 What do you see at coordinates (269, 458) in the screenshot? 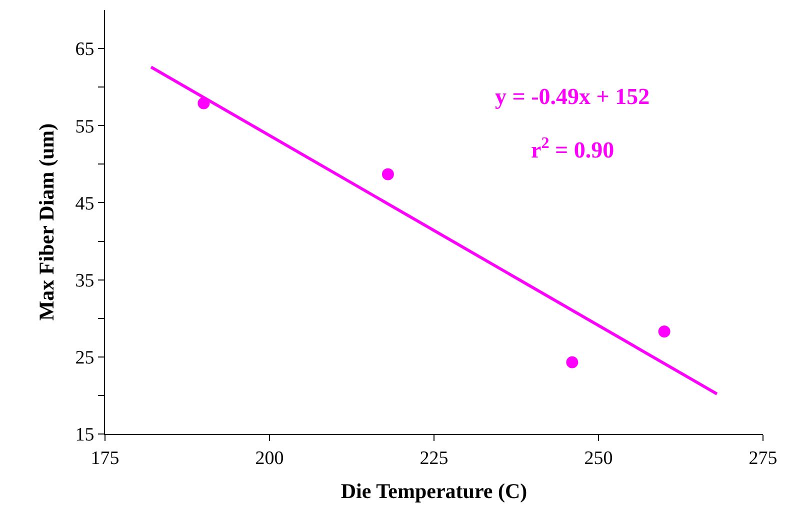
I see `x-tick-label: 200` at bounding box center [269, 458].